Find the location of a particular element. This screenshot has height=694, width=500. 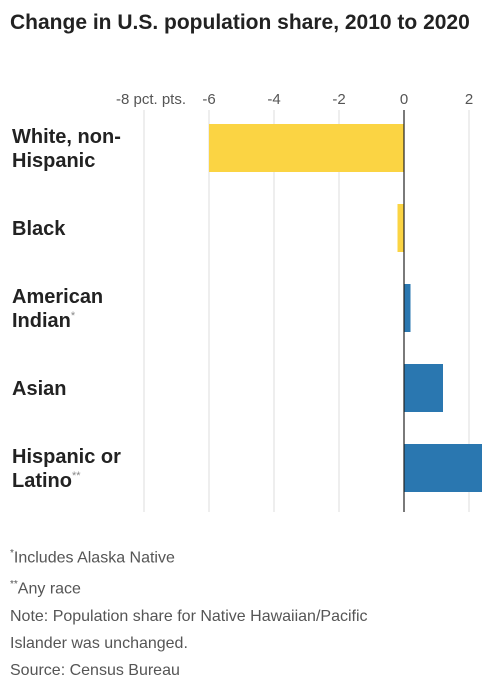

category-label: Black is located at coordinates (39, 229).